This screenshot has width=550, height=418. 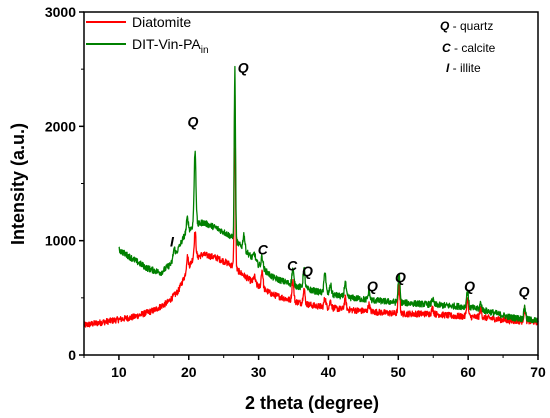 What do you see at coordinates (72, 355) in the screenshot?
I see `y-tick-label: 0` at bounding box center [72, 355].